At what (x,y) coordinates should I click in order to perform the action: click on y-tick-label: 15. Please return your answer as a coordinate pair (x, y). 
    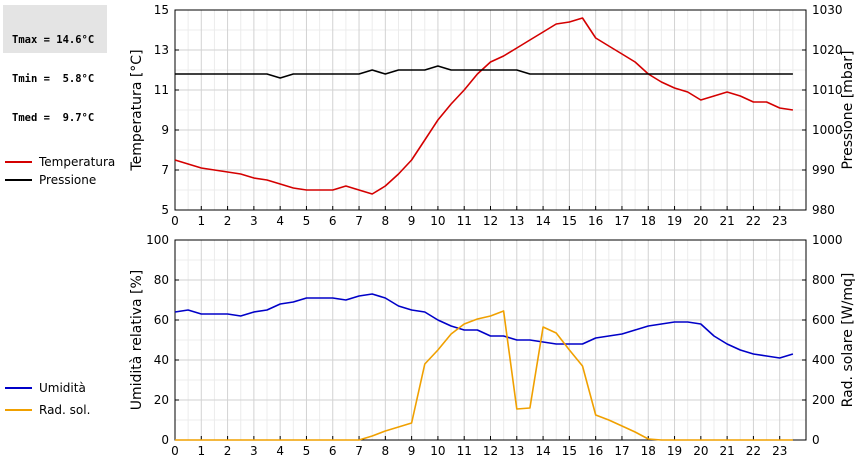
    Looking at the image, I should click on (161, 10).